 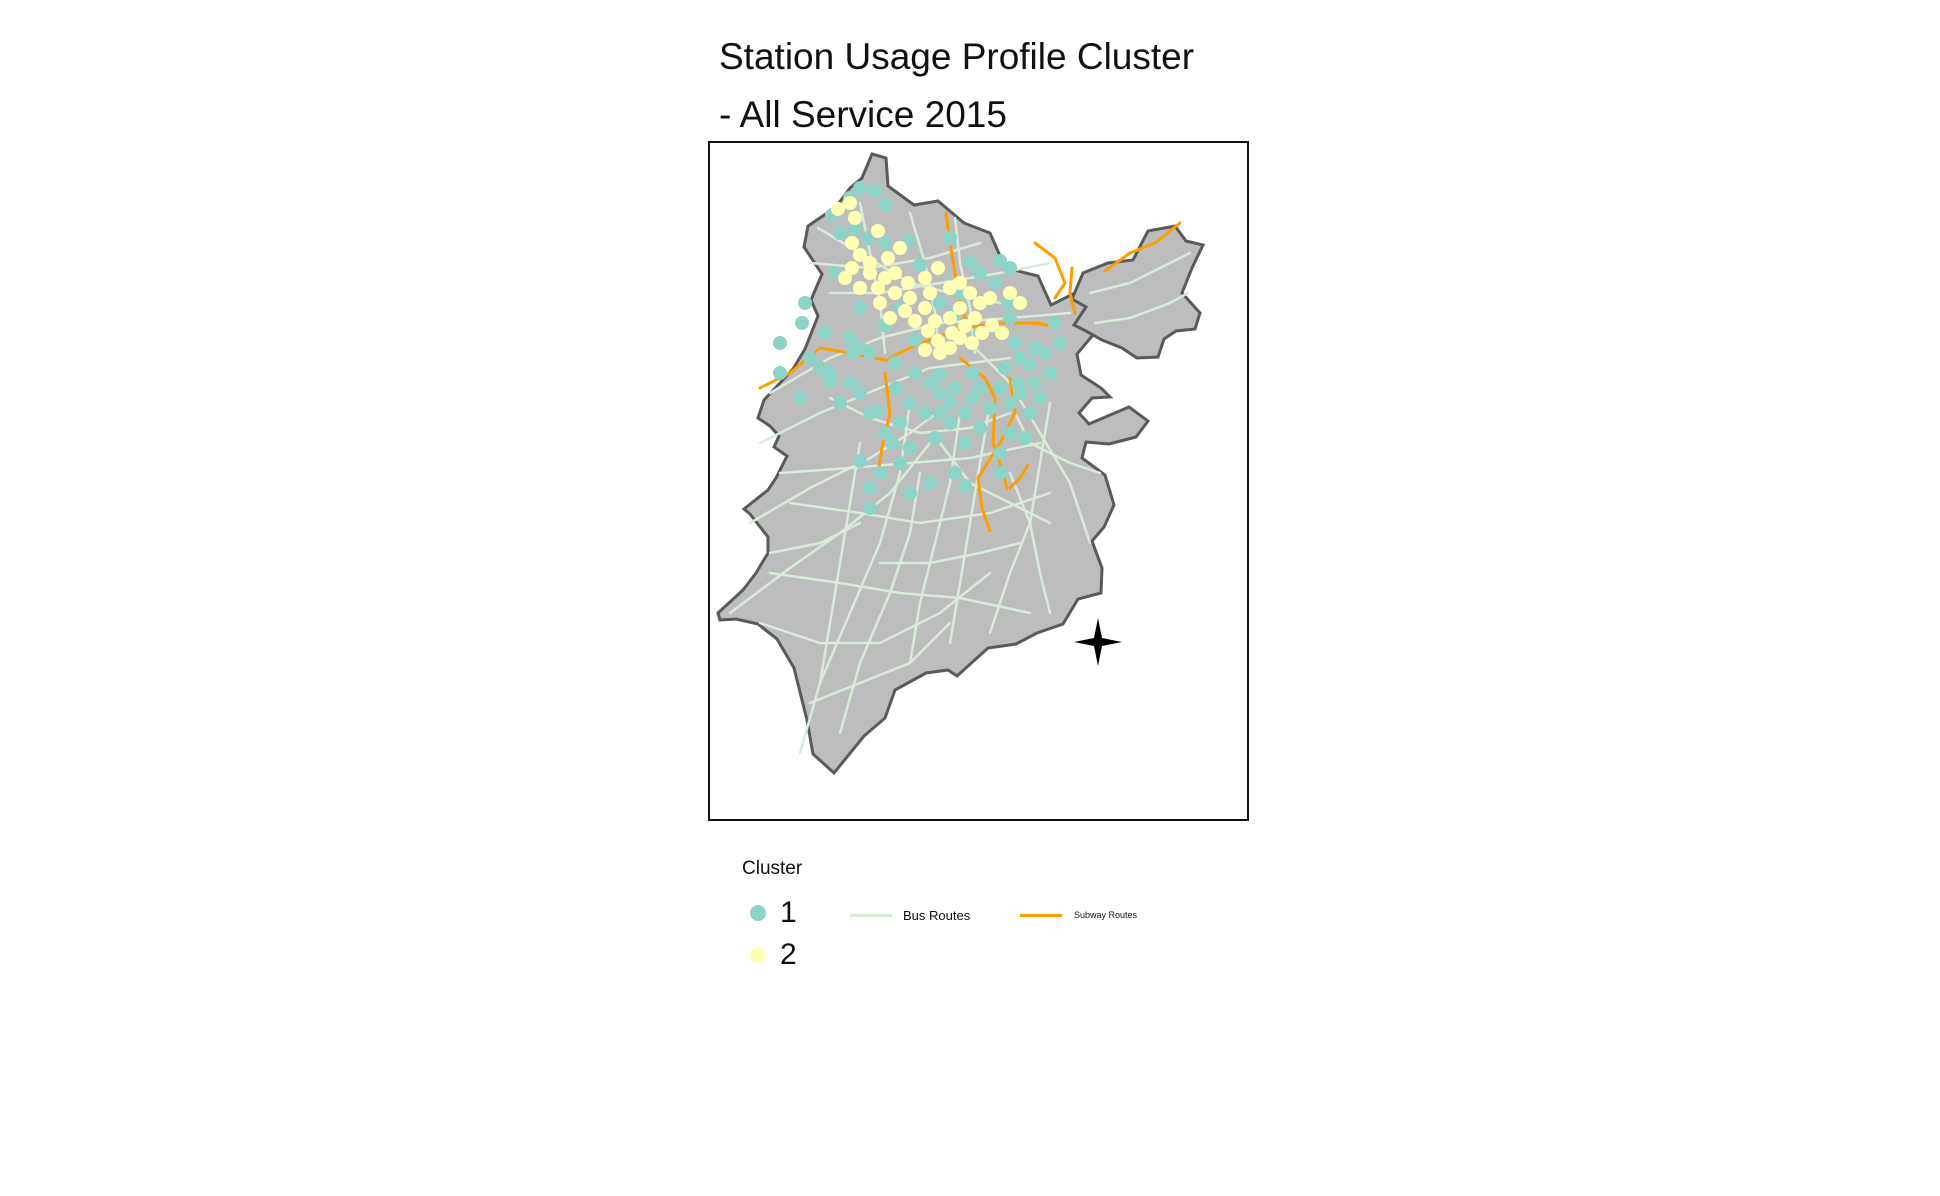 What do you see at coordinates (863, 114) in the screenshot?
I see `map-title-line-2: - All Service 2015` at bounding box center [863, 114].